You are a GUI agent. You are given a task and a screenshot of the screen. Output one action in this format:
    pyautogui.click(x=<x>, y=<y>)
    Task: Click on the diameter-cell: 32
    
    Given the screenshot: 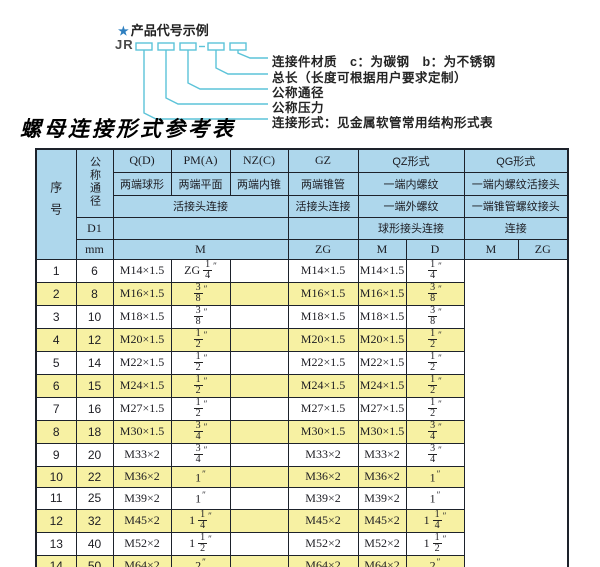 What is the action you would take?
    pyautogui.click(x=94, y=520)
    